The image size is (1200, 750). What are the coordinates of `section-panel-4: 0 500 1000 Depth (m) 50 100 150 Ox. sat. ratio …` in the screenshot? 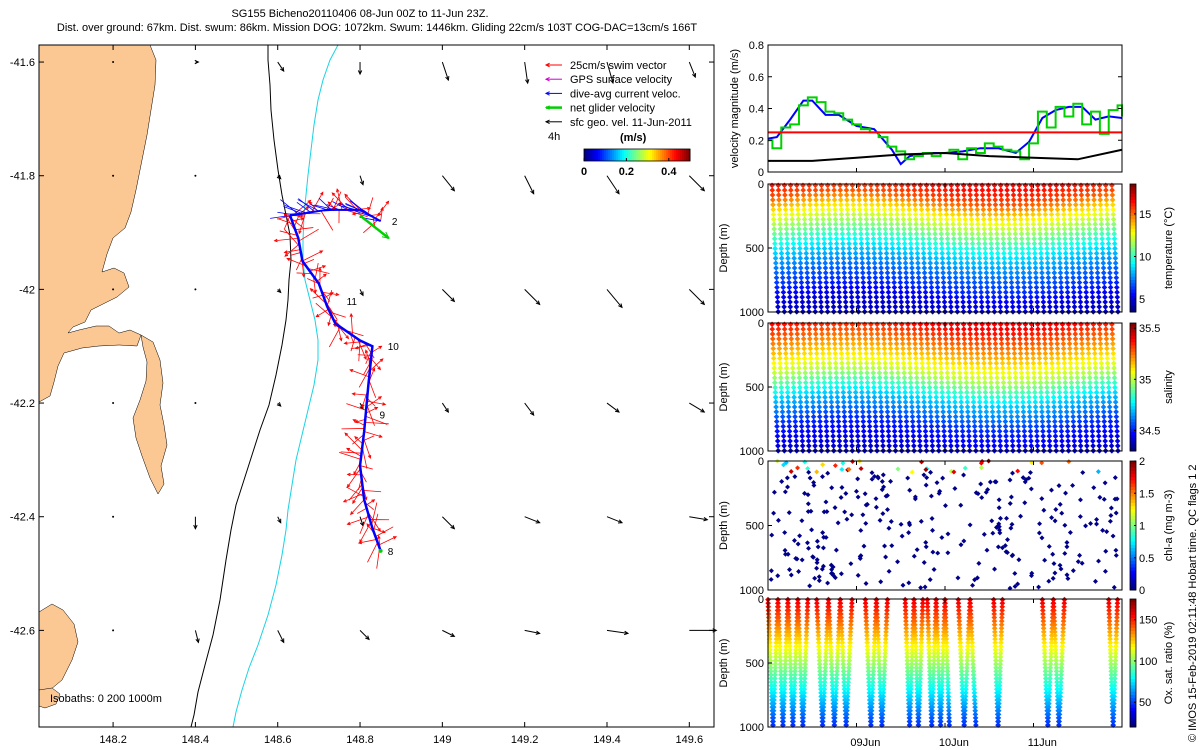 It's located at (946, 664).